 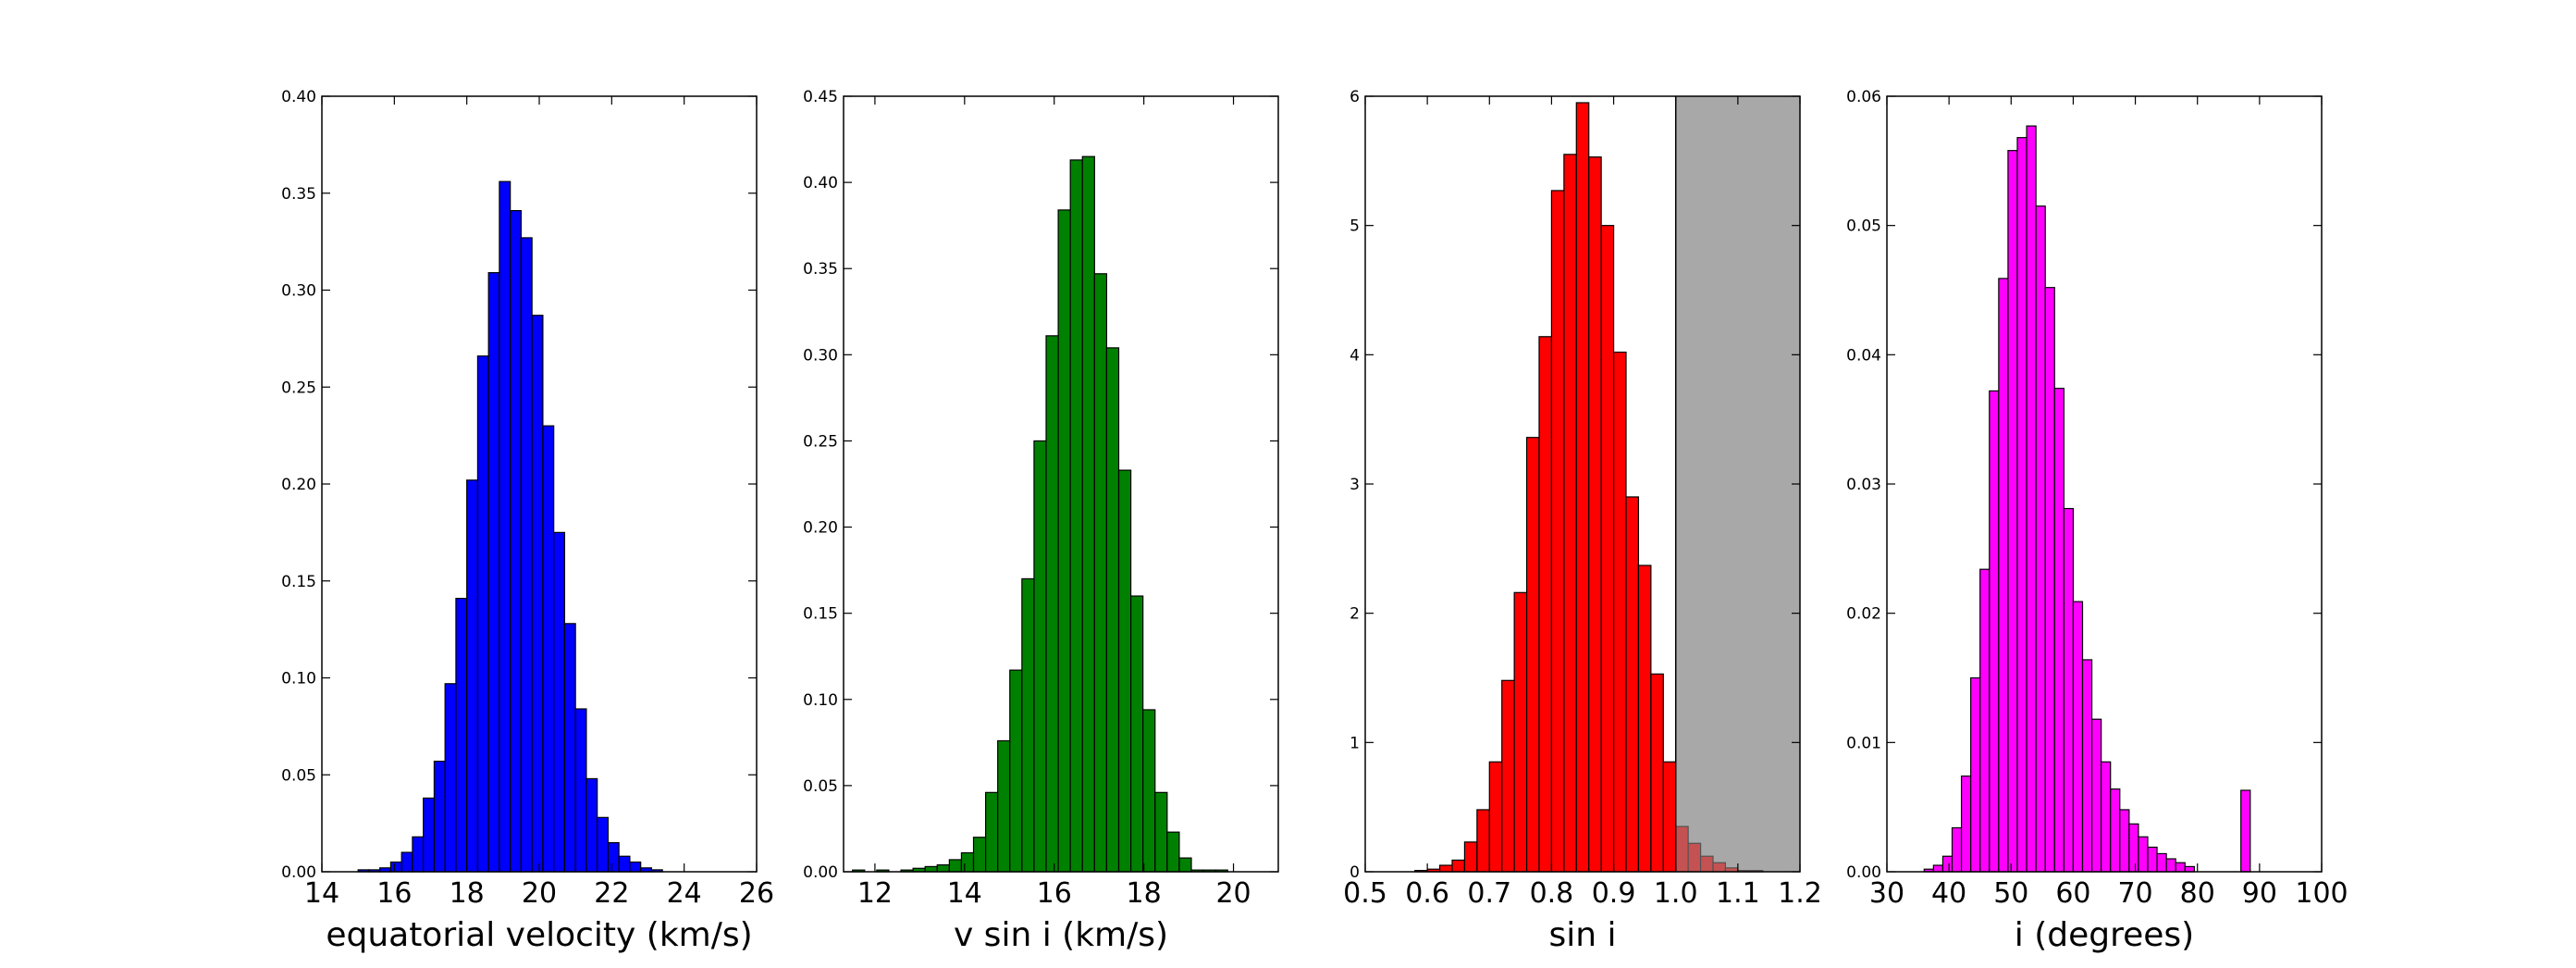 I want to click on x-tick-label: 14, so click(x=964, y=893).